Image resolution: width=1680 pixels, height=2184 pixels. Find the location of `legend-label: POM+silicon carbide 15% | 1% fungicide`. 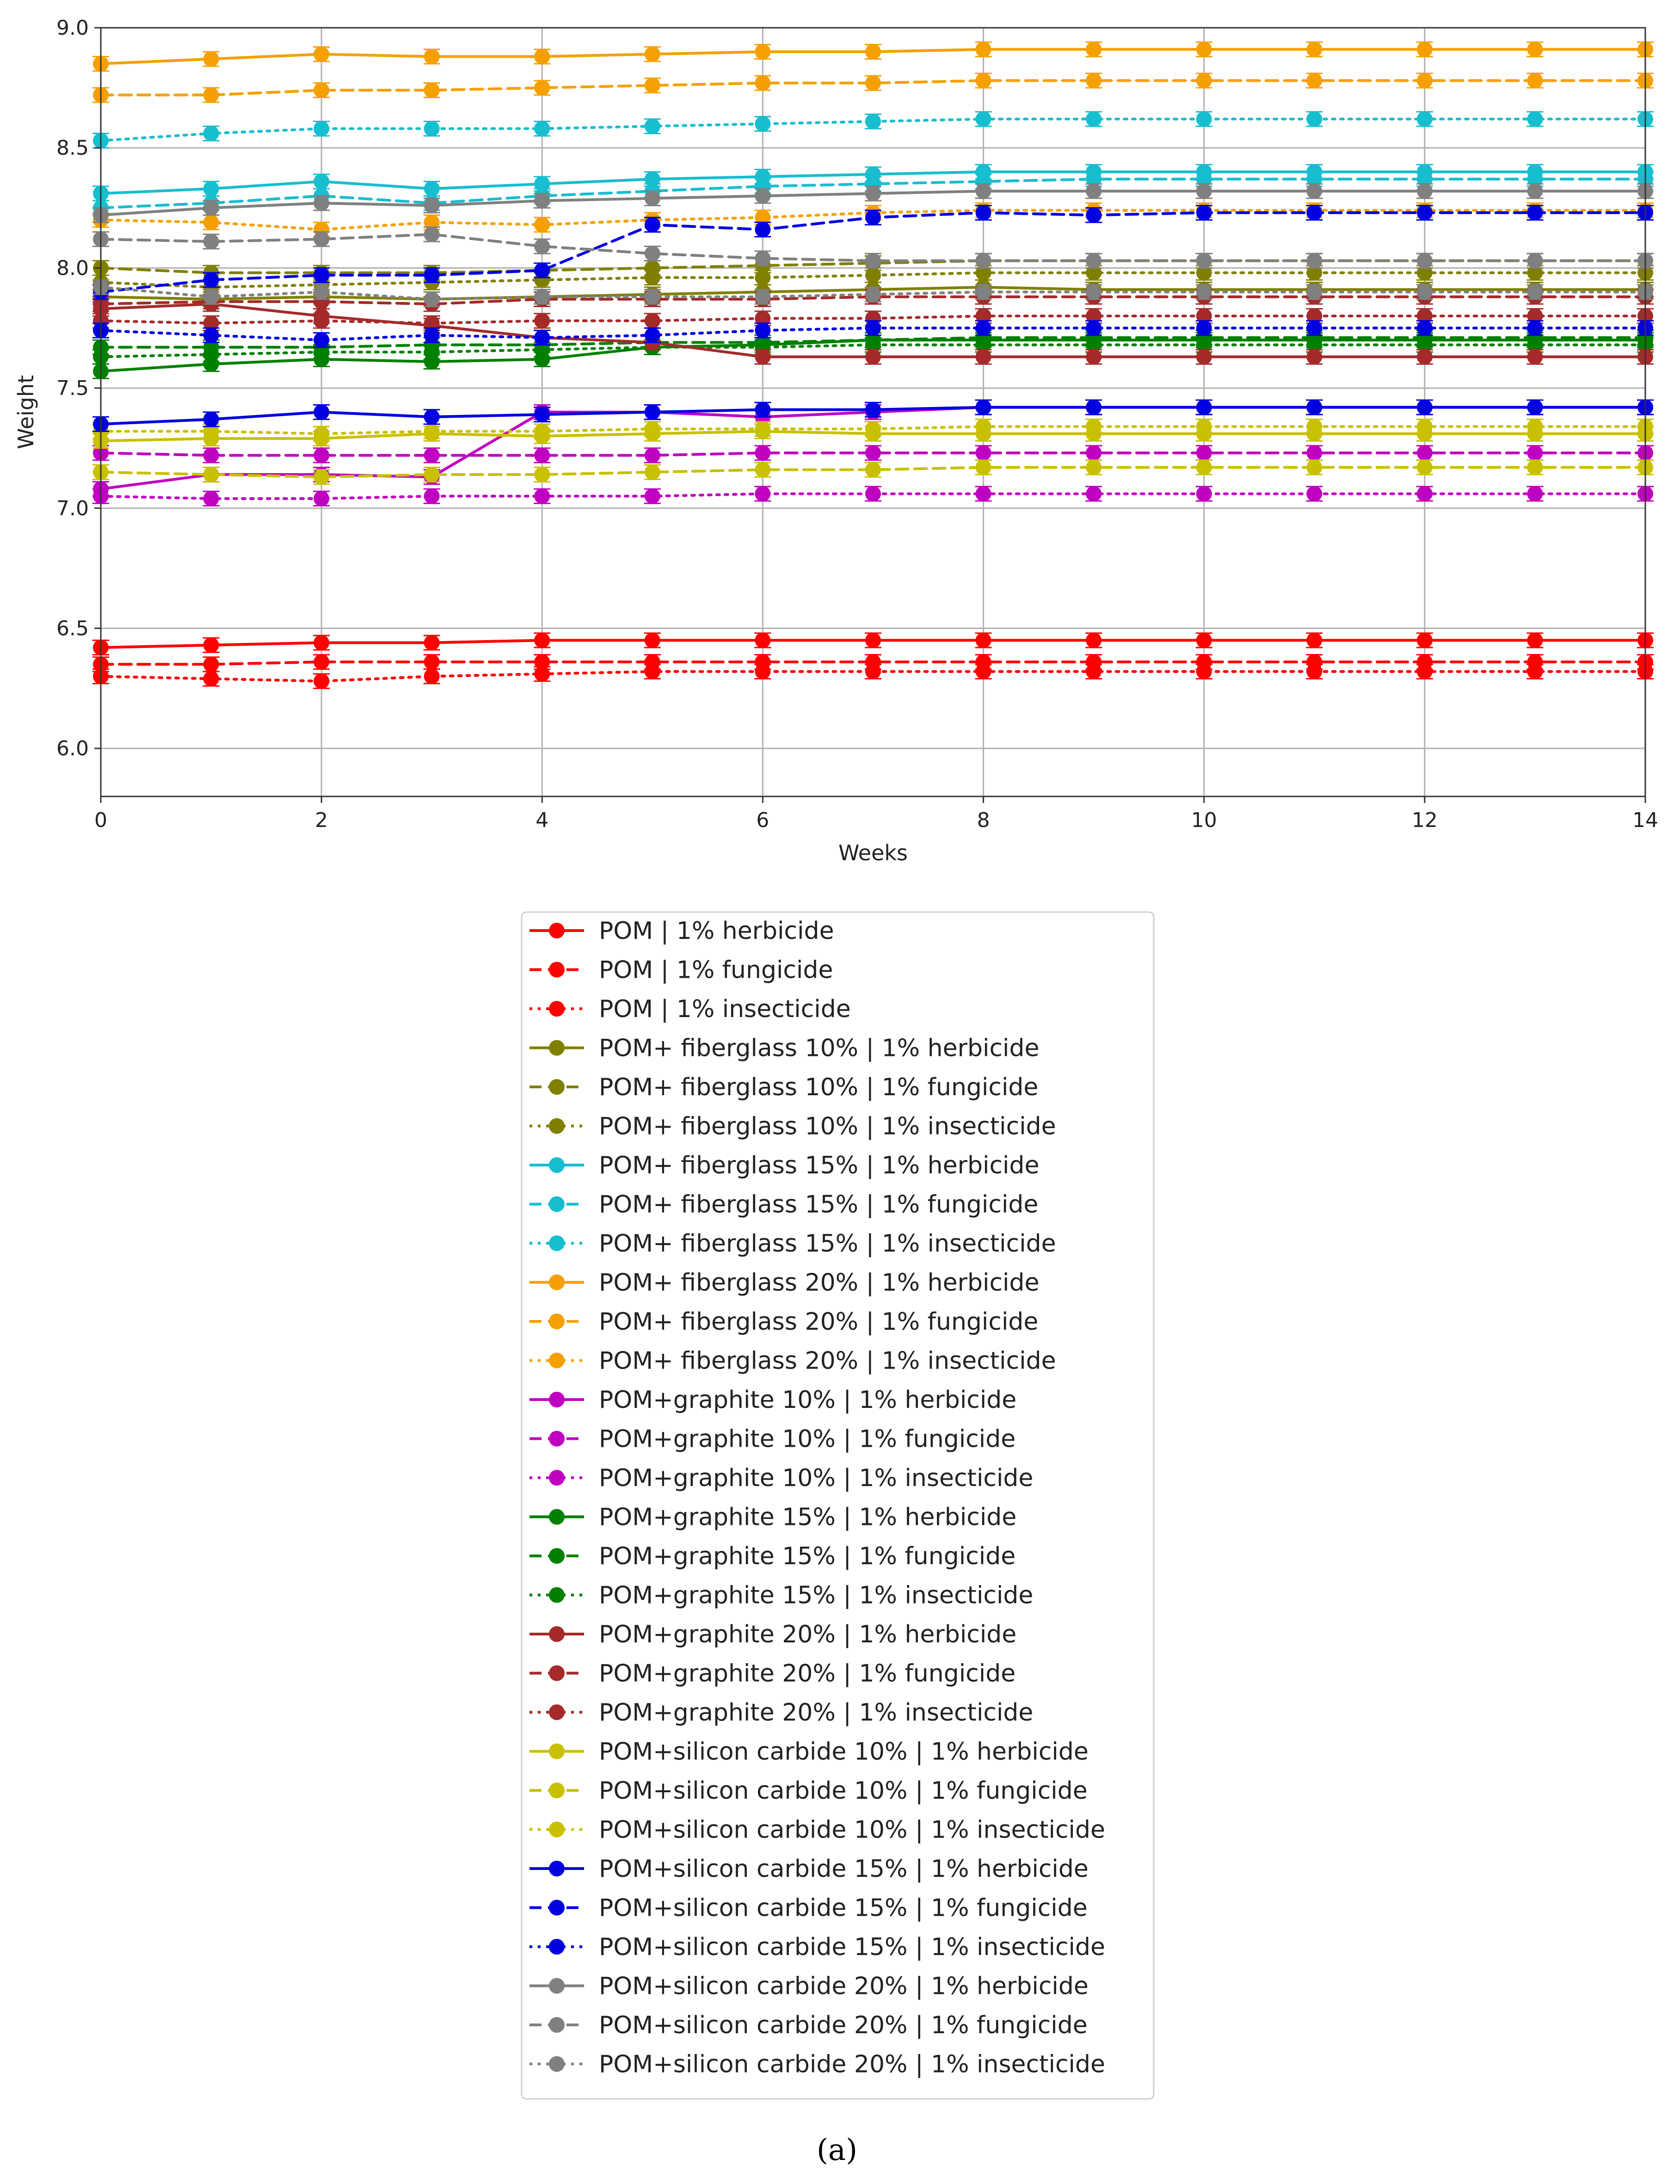

legend-label: POM+silicon carbide 15% | 1% fungicide is located at coordinates (843, 1908).